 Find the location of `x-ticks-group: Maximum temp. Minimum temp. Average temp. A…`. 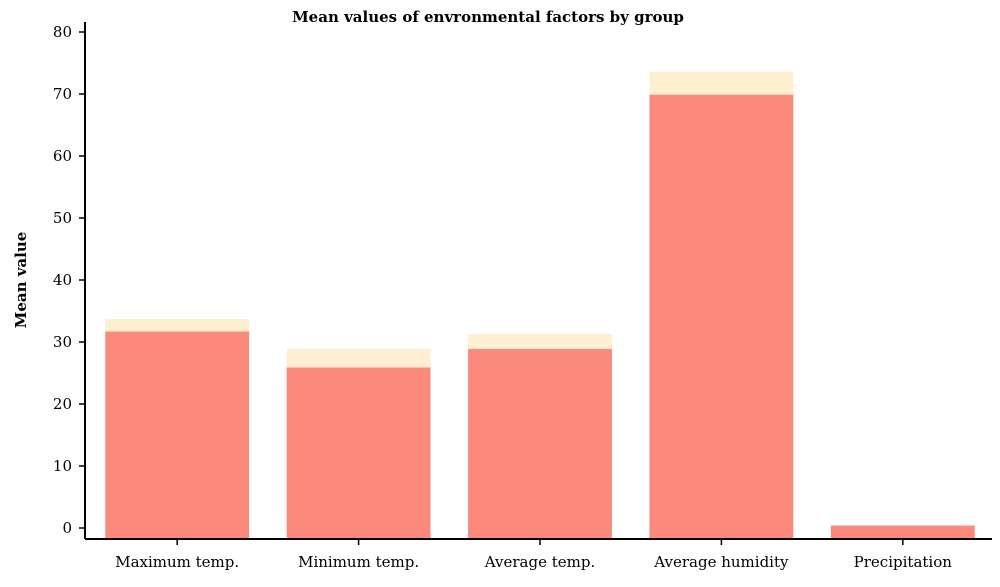

x-ticks-group: Maximum temp. Minimum temp. Average temp. A… is located at coordinates (533, 555).